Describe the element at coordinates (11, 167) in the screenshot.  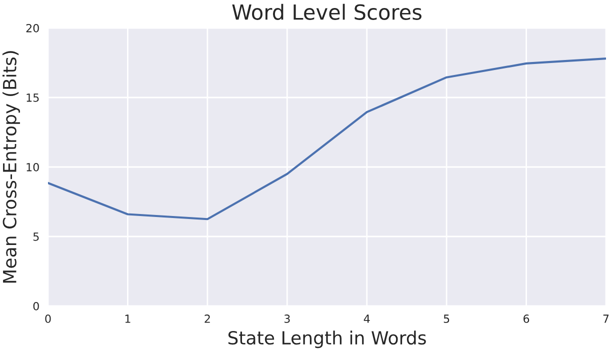
I see `y-axis-title: Mean Cross-Entropy (Bits)` at that location.